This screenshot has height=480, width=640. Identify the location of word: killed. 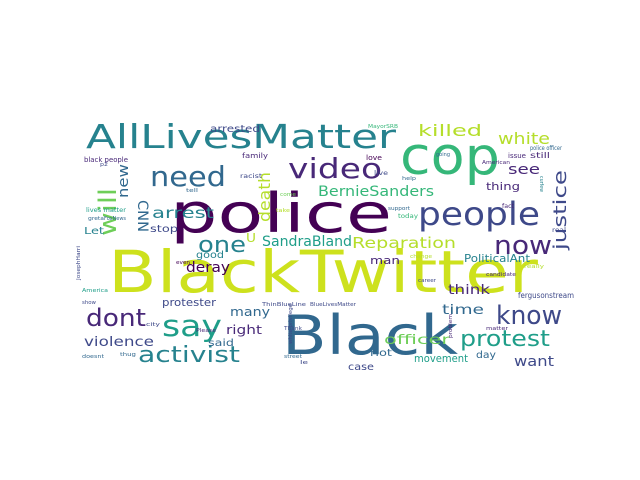
(450, 130).